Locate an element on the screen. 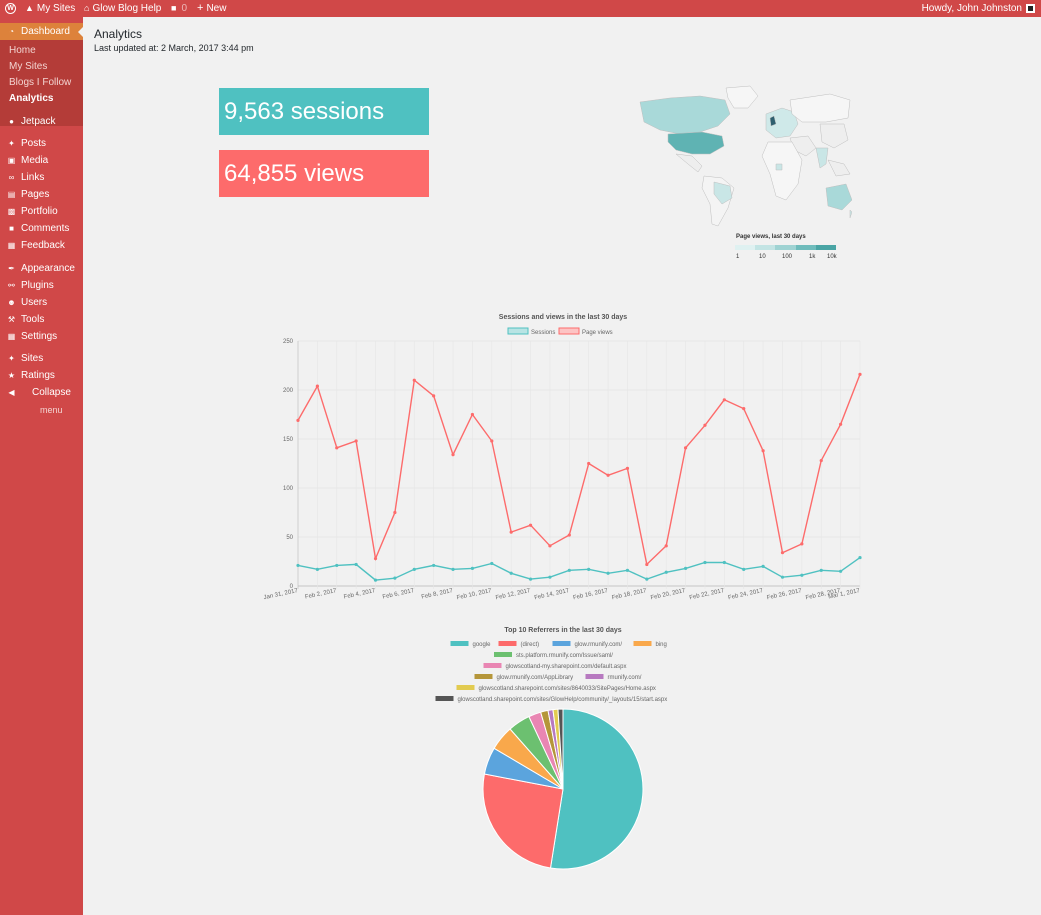 This screenshot has width=1041, height=915. menu-portfolio: ▩ Portfolio is located at coordinates (41, 211).